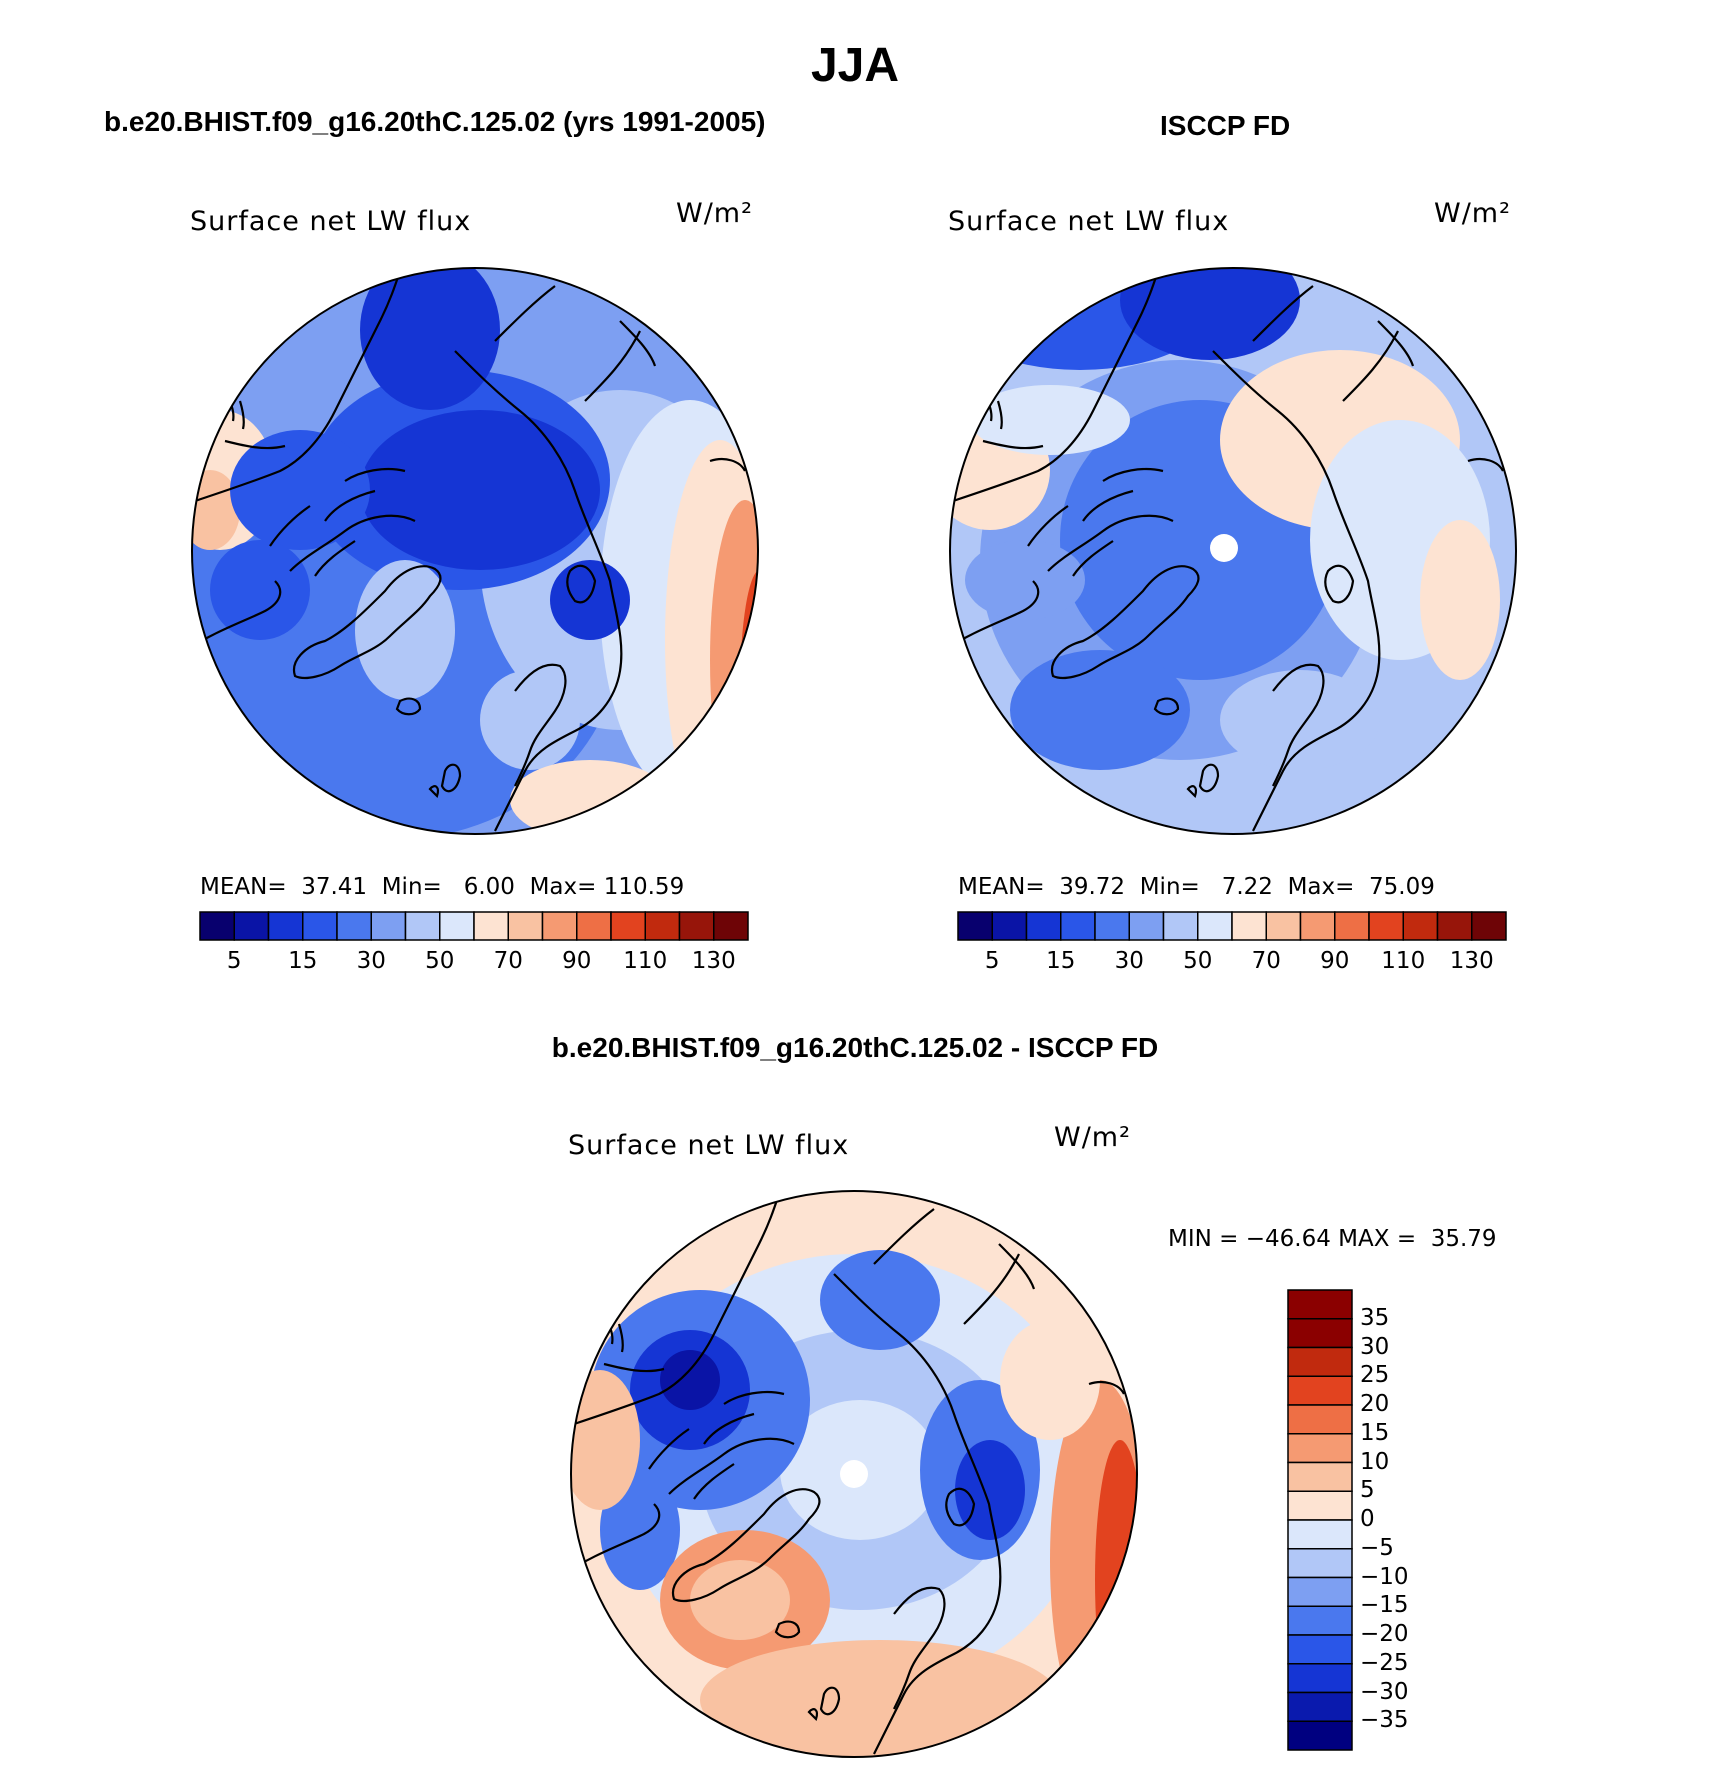 The image size is (1710, 1766). Describe the element at coordinates (1472, 213) in the screenshot. I see `obs-units-label: W/m²` at that location.